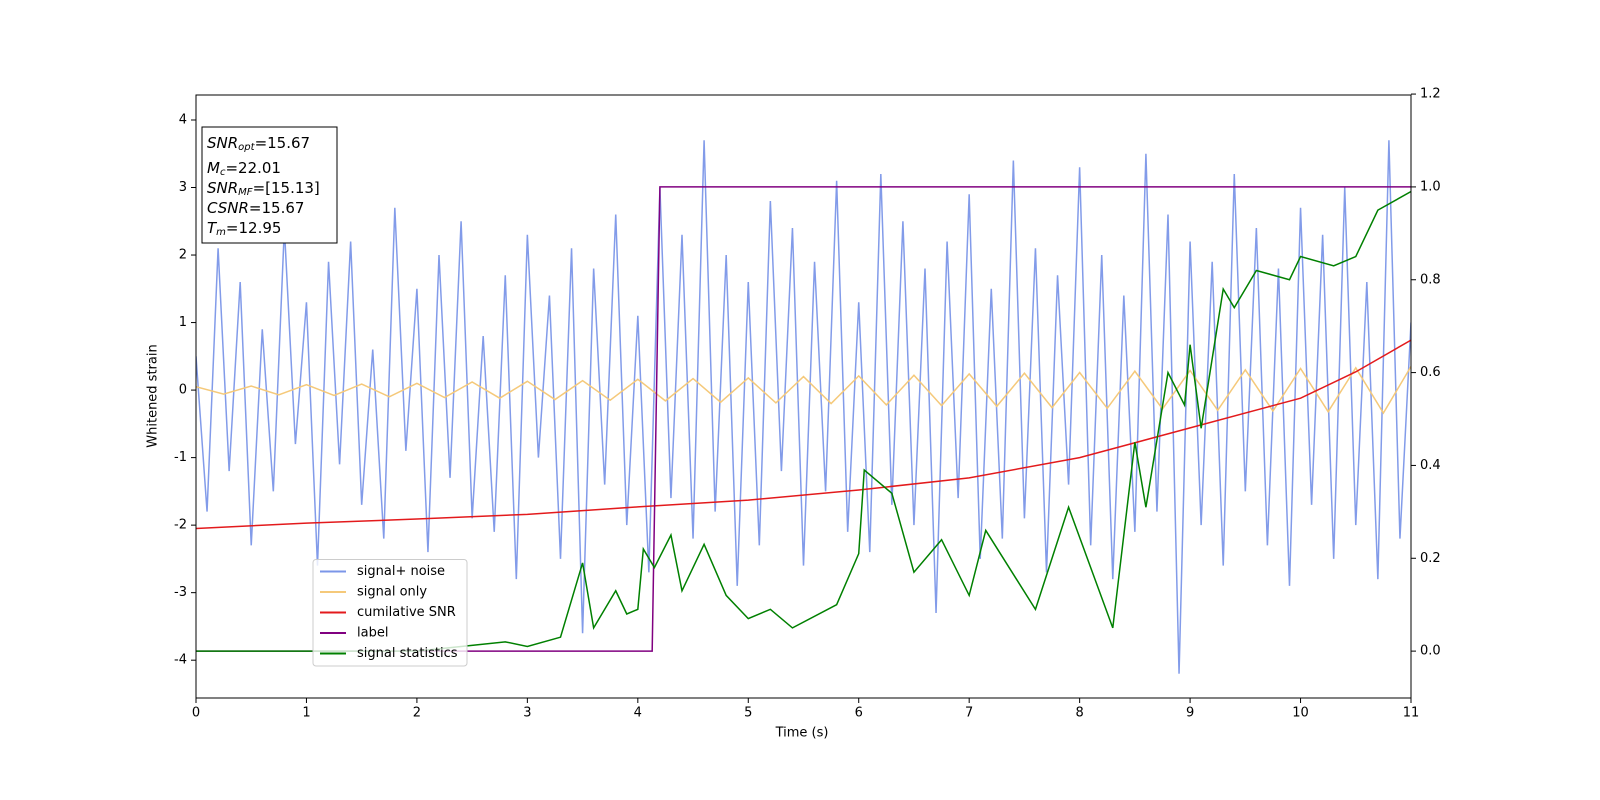 The image size is (1600, 800). I want to click on x-tick-label: 1, so click(306, 713).